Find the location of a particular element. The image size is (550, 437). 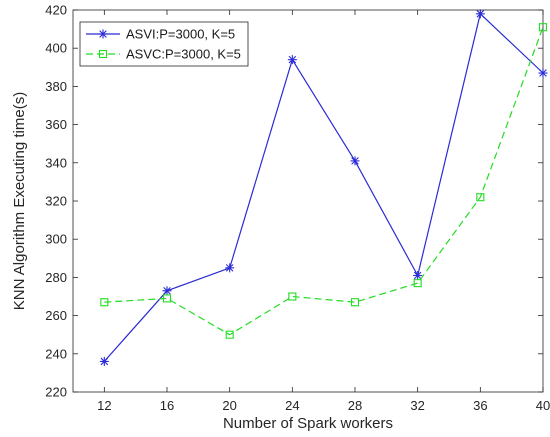

x-tick-label: 20 is located at coordinates (229, 405).